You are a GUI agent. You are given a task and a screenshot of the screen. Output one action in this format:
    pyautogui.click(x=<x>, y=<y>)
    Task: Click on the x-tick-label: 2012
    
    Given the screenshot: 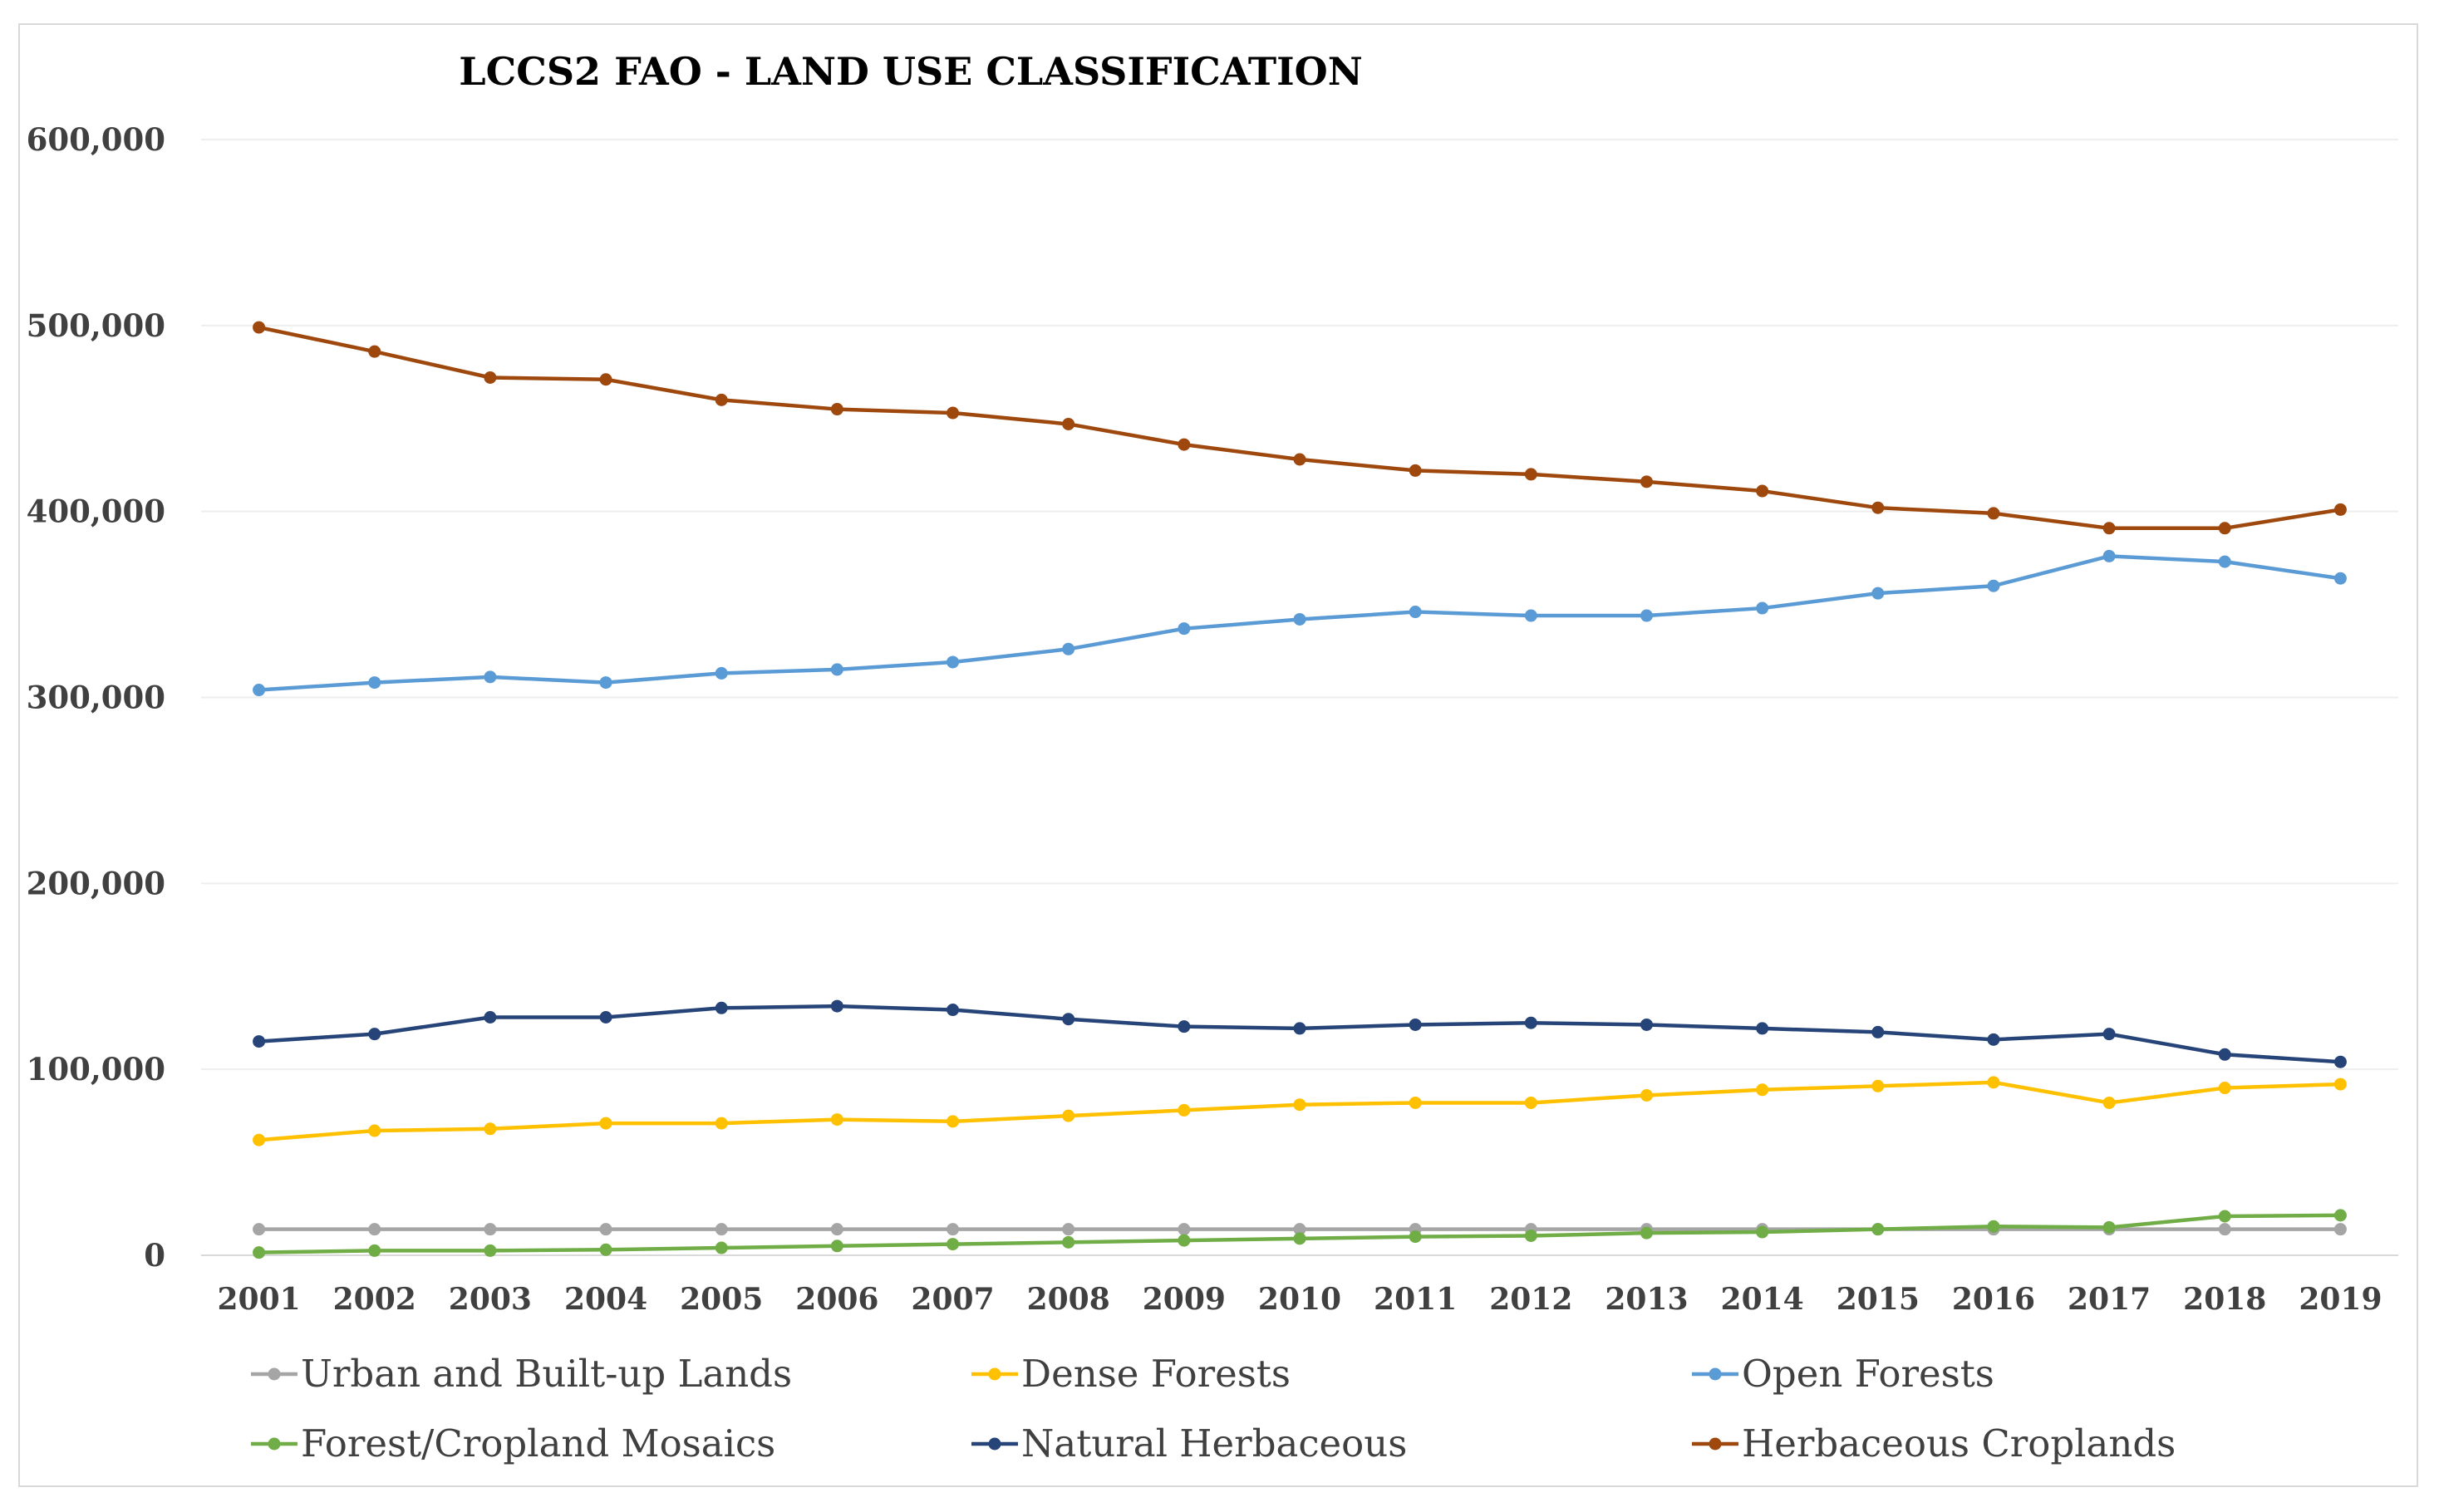 What is the action you would take?
    pyautogui.click(x=1530, y=1300)
    